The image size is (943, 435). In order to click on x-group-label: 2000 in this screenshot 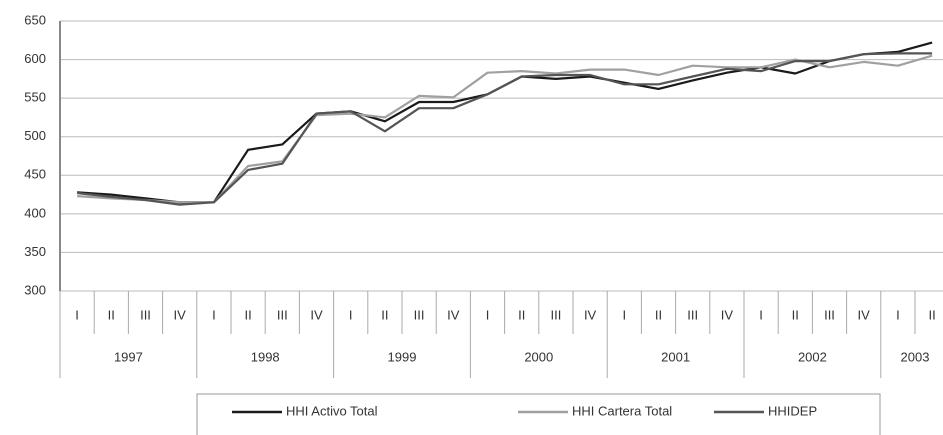, I will do `click(538, 356)`.